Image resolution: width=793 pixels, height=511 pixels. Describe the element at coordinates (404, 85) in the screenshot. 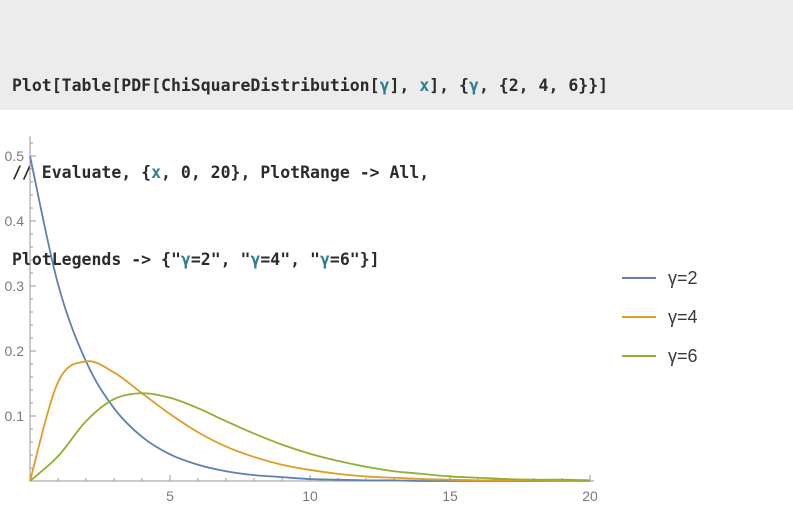

I see `code-text-token: ],` at that location.